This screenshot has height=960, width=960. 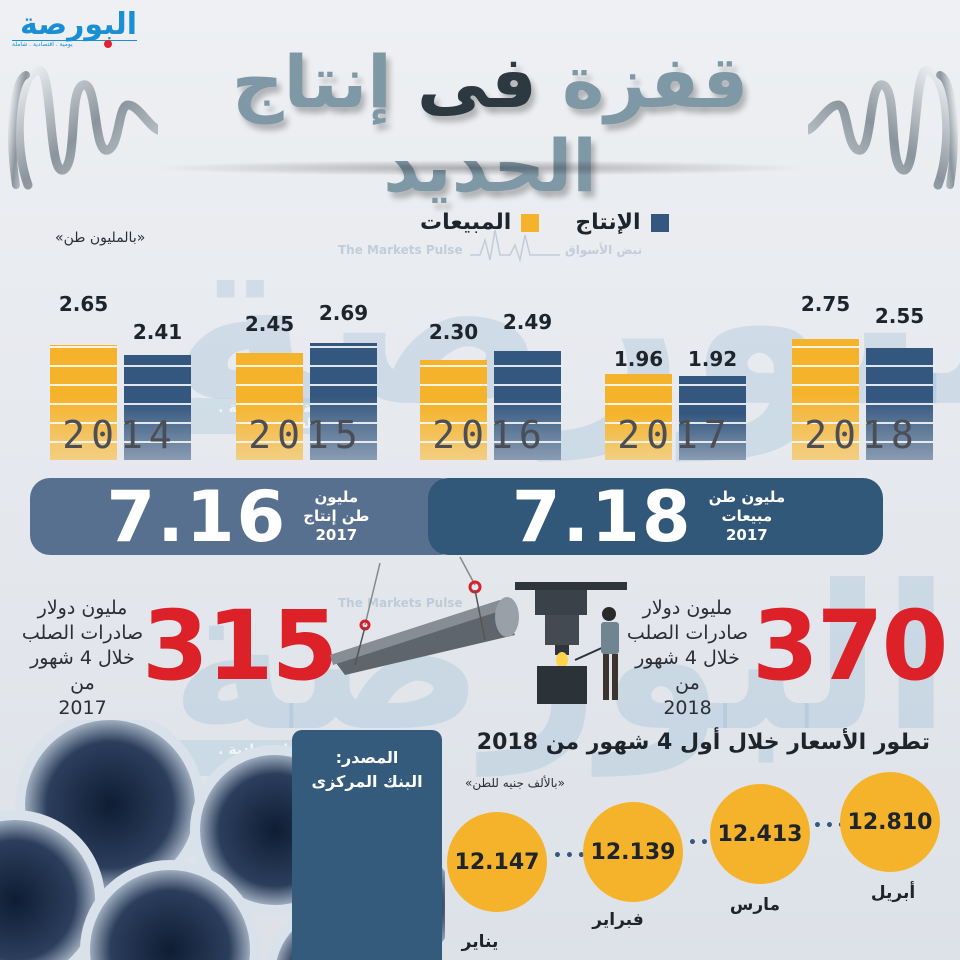 I want to click on bar-production-2017, so click(x=712, y=418).